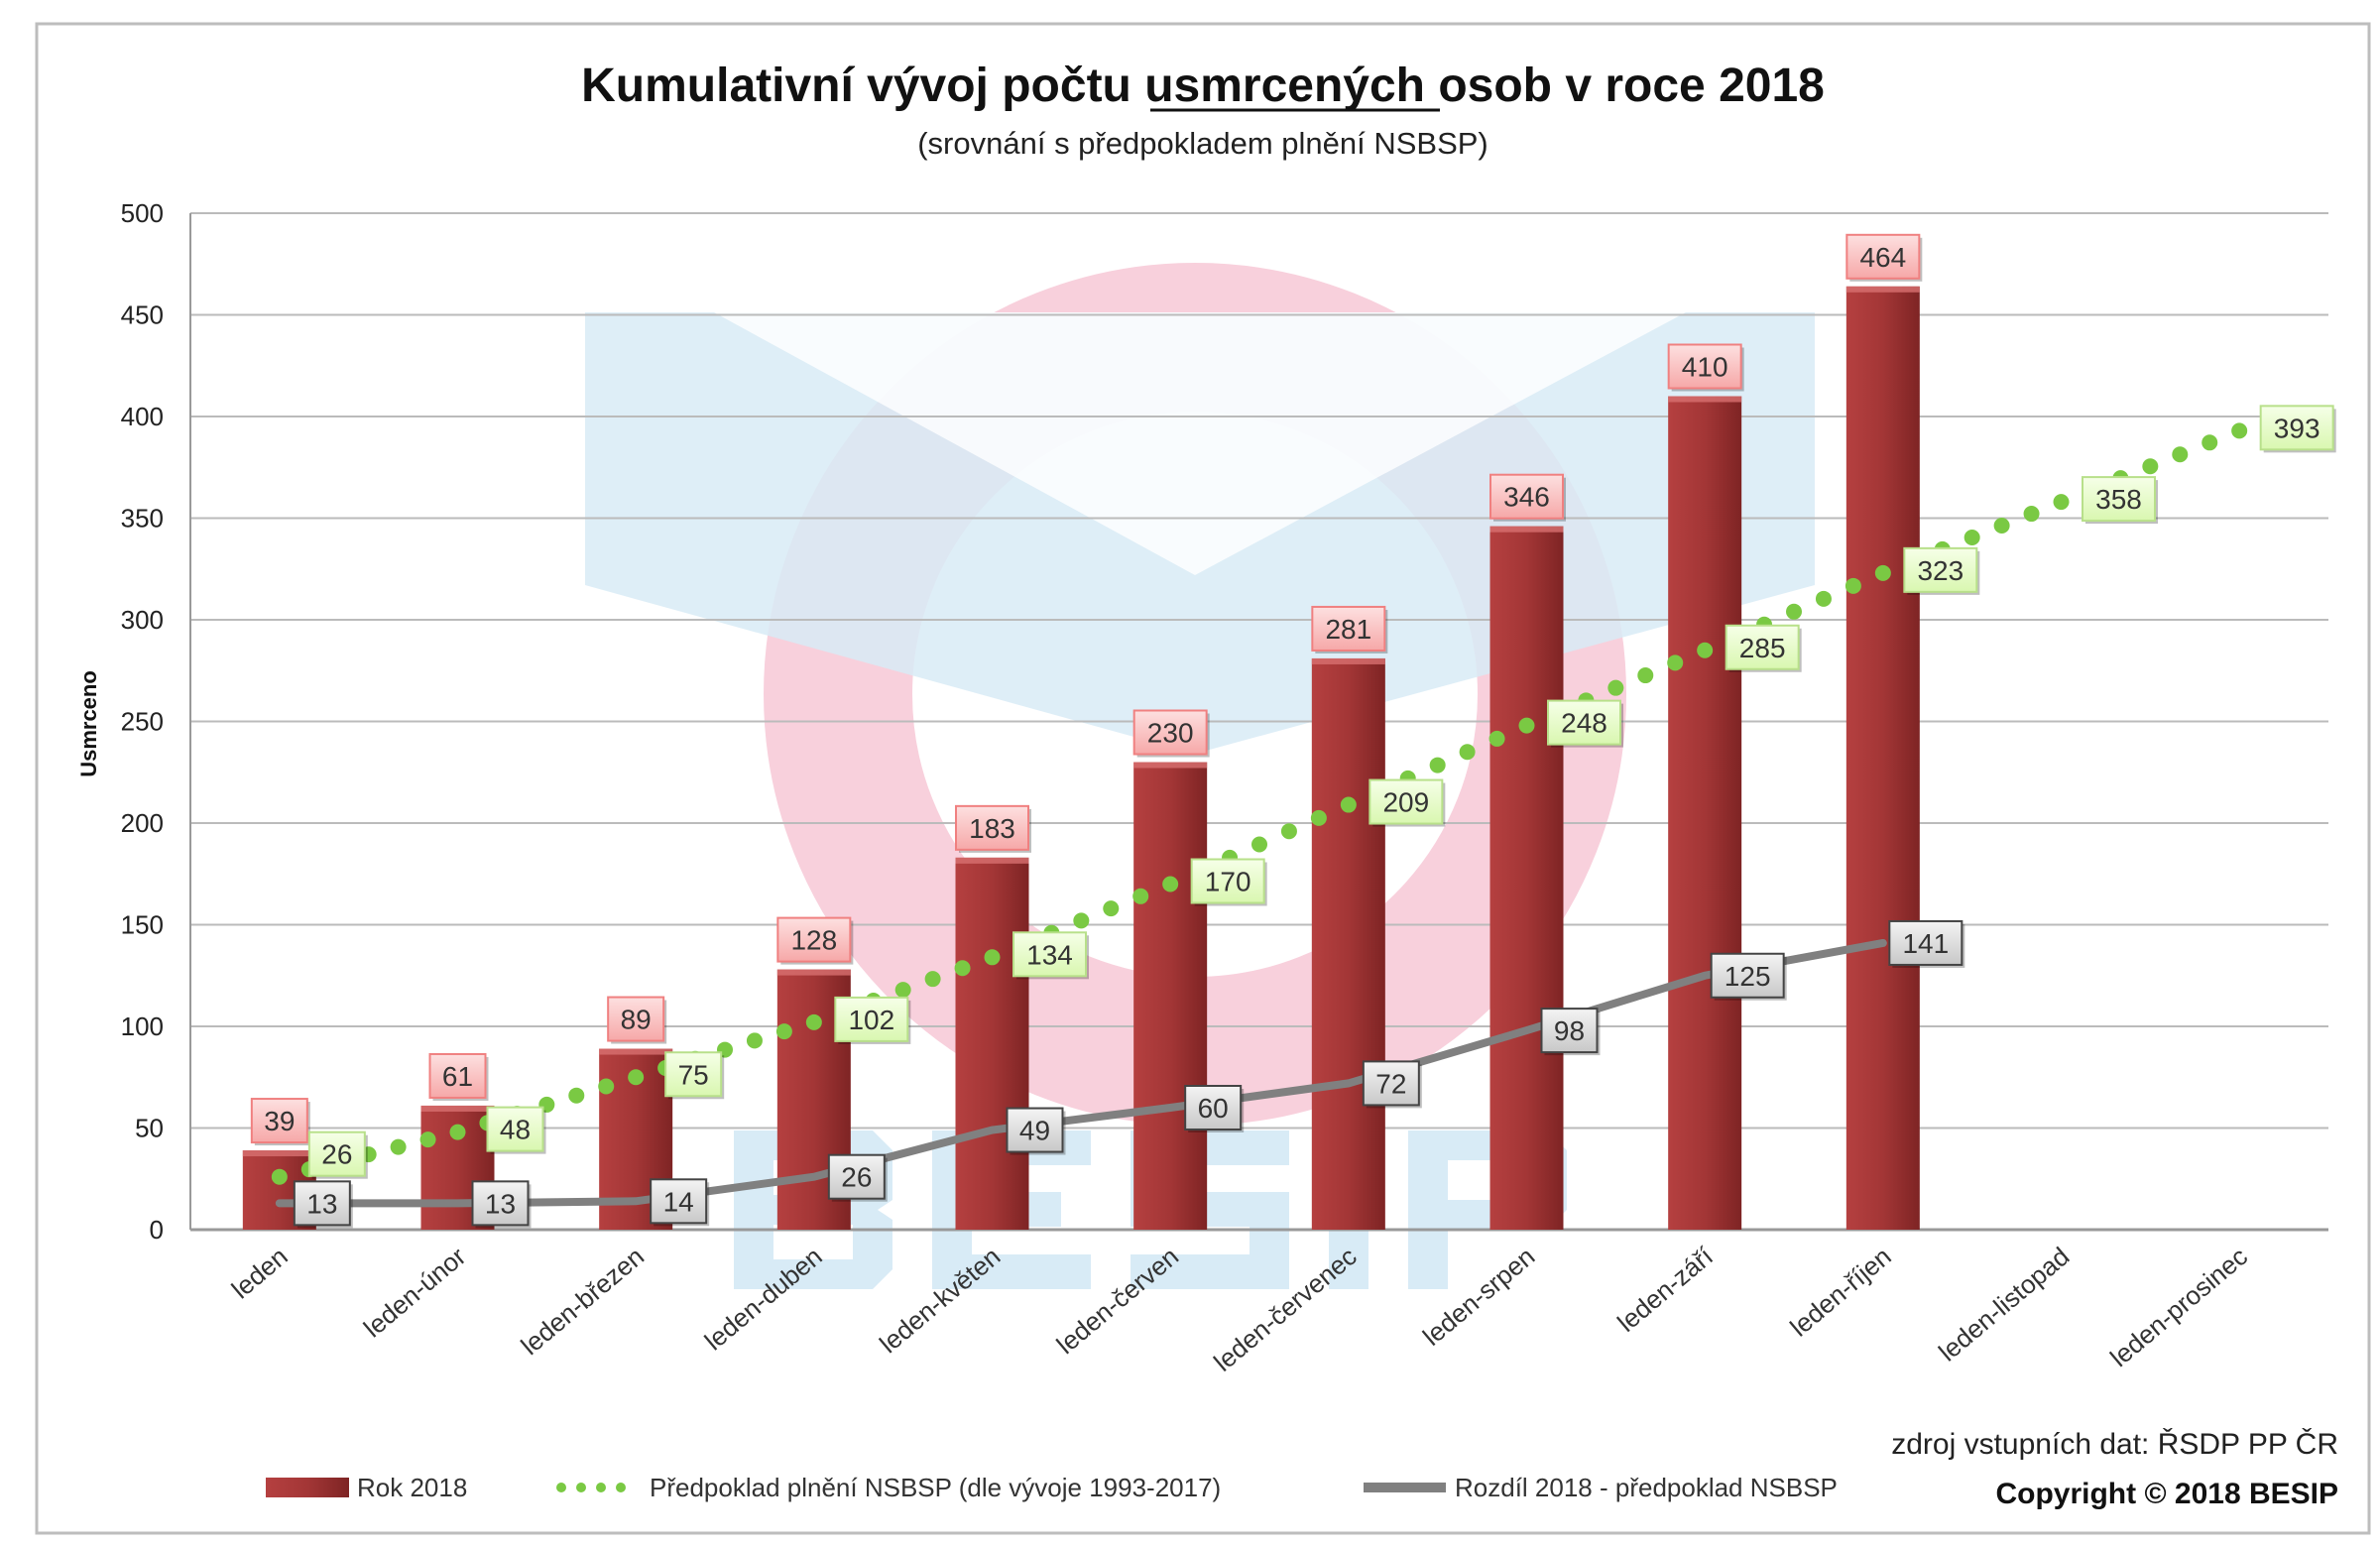 This screenshot has width=2380, height=1546. I want to click on source-note: zdroj vstupních dat: ŘSDP PP ČR, so click(2114, 1444).